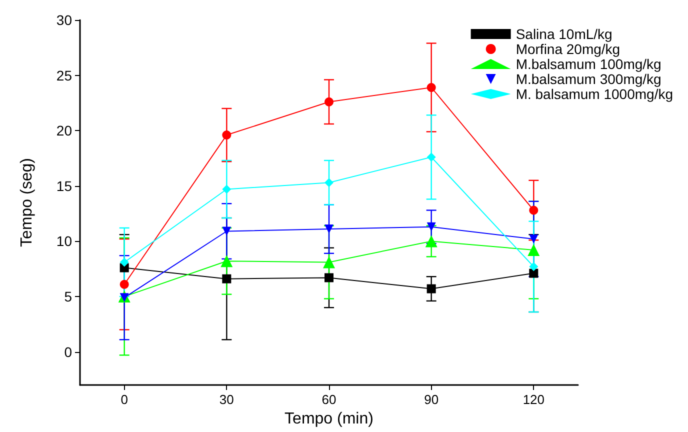 This screenshot has height=432, width=688. Describe the element at coordinates (64, 20) in the screenshot. I see `y-tick-label: 30` at that location.